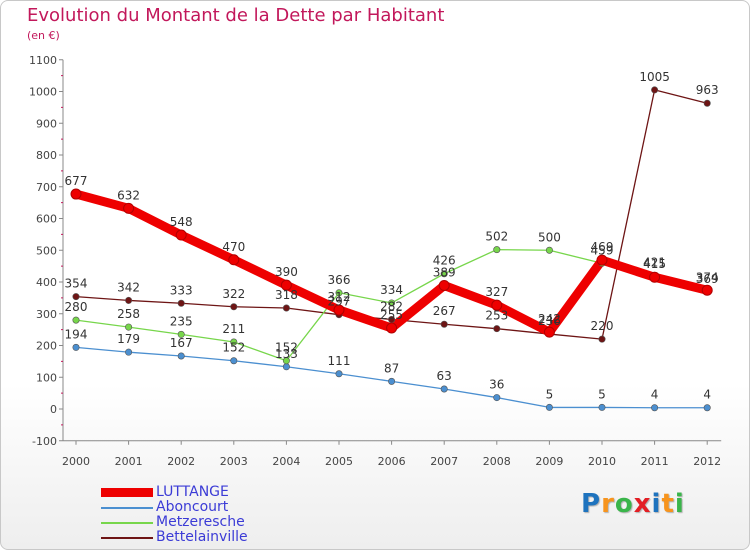  I want to click on data-label: 369, so click(707, 279).